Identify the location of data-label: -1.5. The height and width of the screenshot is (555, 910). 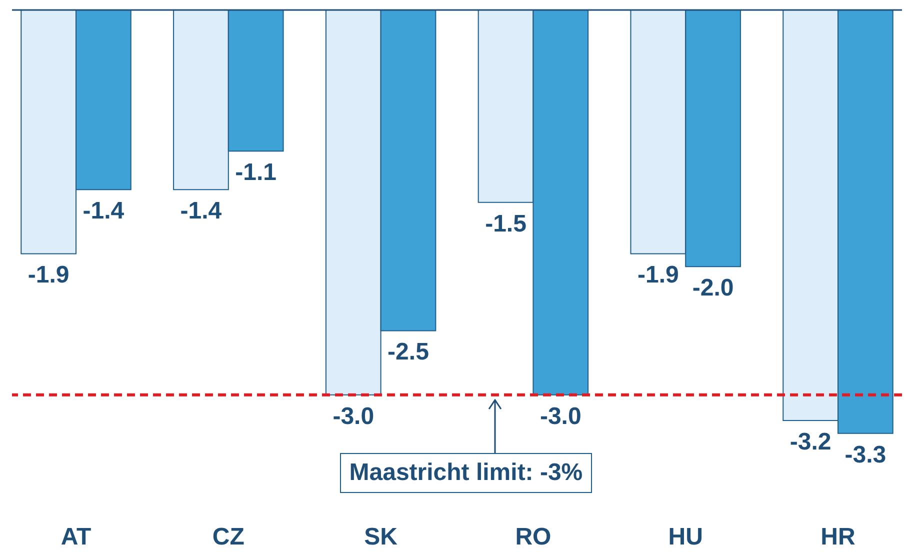
(505, 224).